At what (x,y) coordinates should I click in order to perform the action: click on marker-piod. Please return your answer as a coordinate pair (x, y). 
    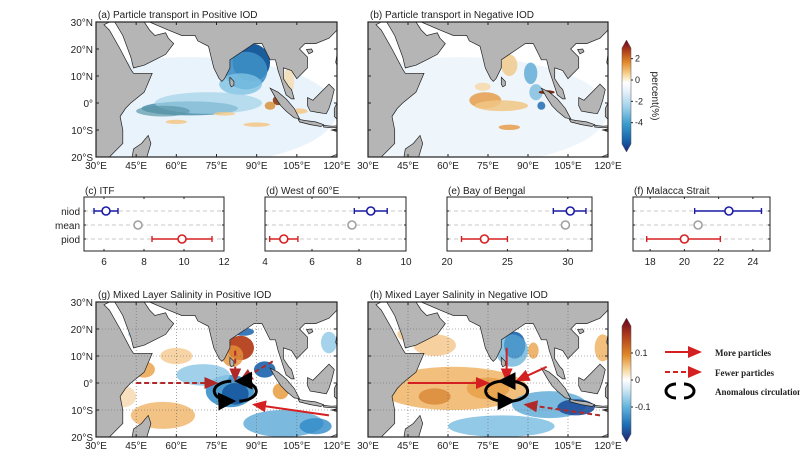
    Looking at the image, I should click on (484, 239).